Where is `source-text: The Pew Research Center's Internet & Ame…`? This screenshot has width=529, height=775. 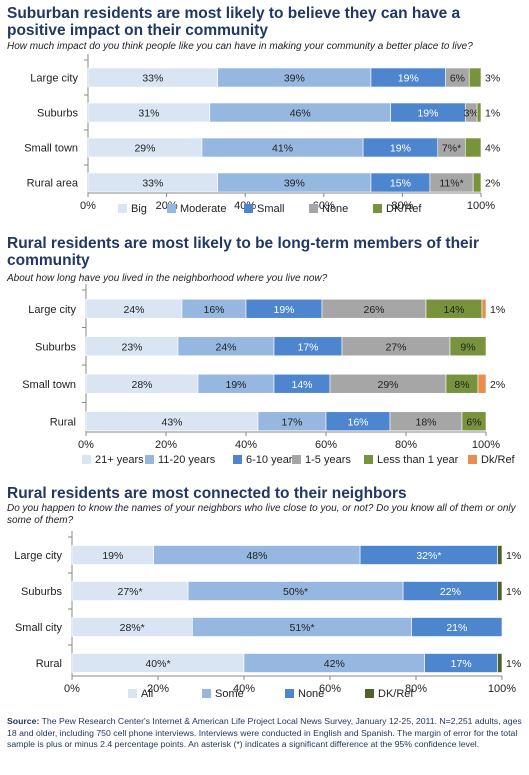 source-text: The Pew Research Center's Internet & Ame… is located at coordinates (264, 732).